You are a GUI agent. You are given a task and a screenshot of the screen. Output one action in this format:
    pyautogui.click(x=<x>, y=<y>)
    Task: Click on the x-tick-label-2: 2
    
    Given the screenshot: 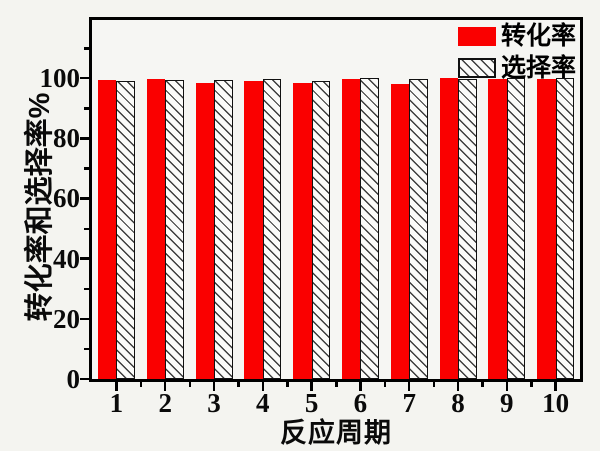 What is the action you would take?
    pyautogui.click(x=165, y=403)
    